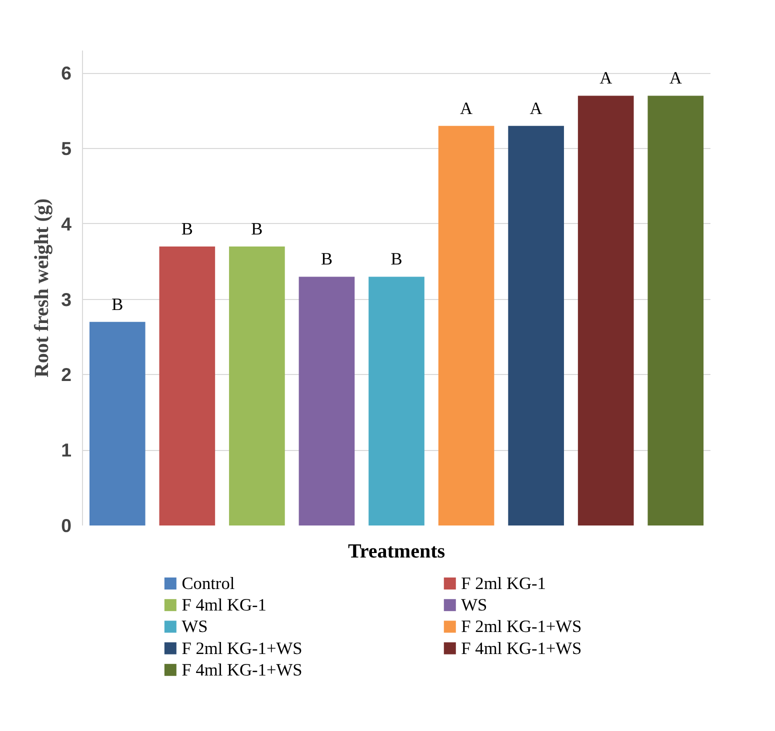 This screenshot has width=775, height=731. What do you see at coordinates (66, 525) in the screenshot?
I see `y-tick-label: 0` at bounding box center [66, 525].